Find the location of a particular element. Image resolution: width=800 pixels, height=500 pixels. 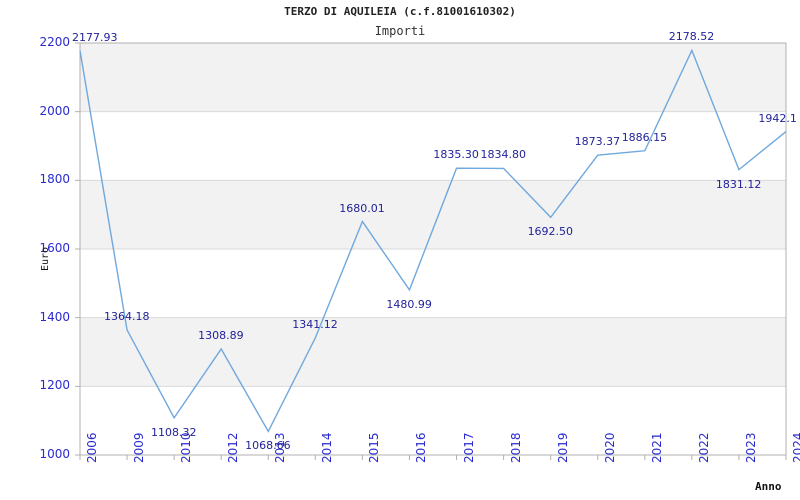

x-tick-label: 2023 is located at coordinates (750, 447).